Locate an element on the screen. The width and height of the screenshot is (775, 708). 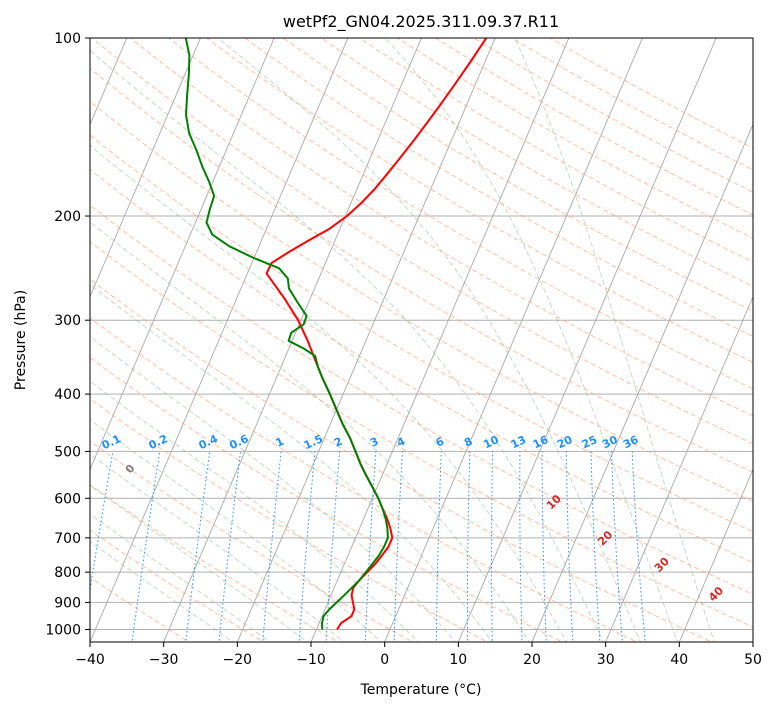
y-tick-label: 500 is located at coordinates (67, 452).